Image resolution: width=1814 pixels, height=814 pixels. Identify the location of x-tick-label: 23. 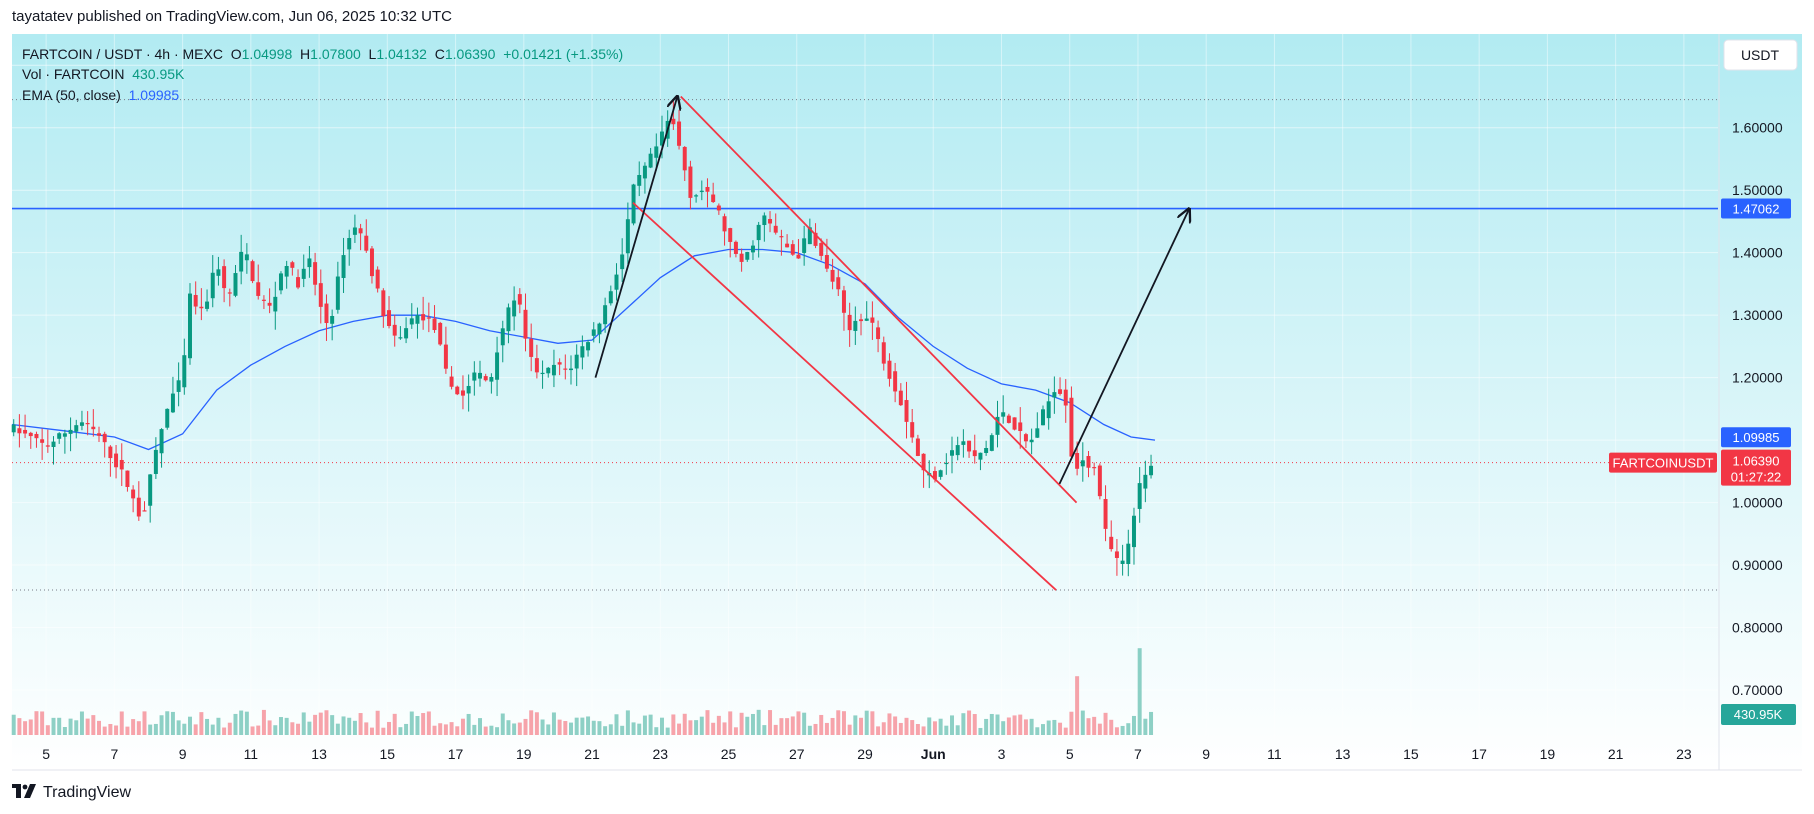
(660, 754).